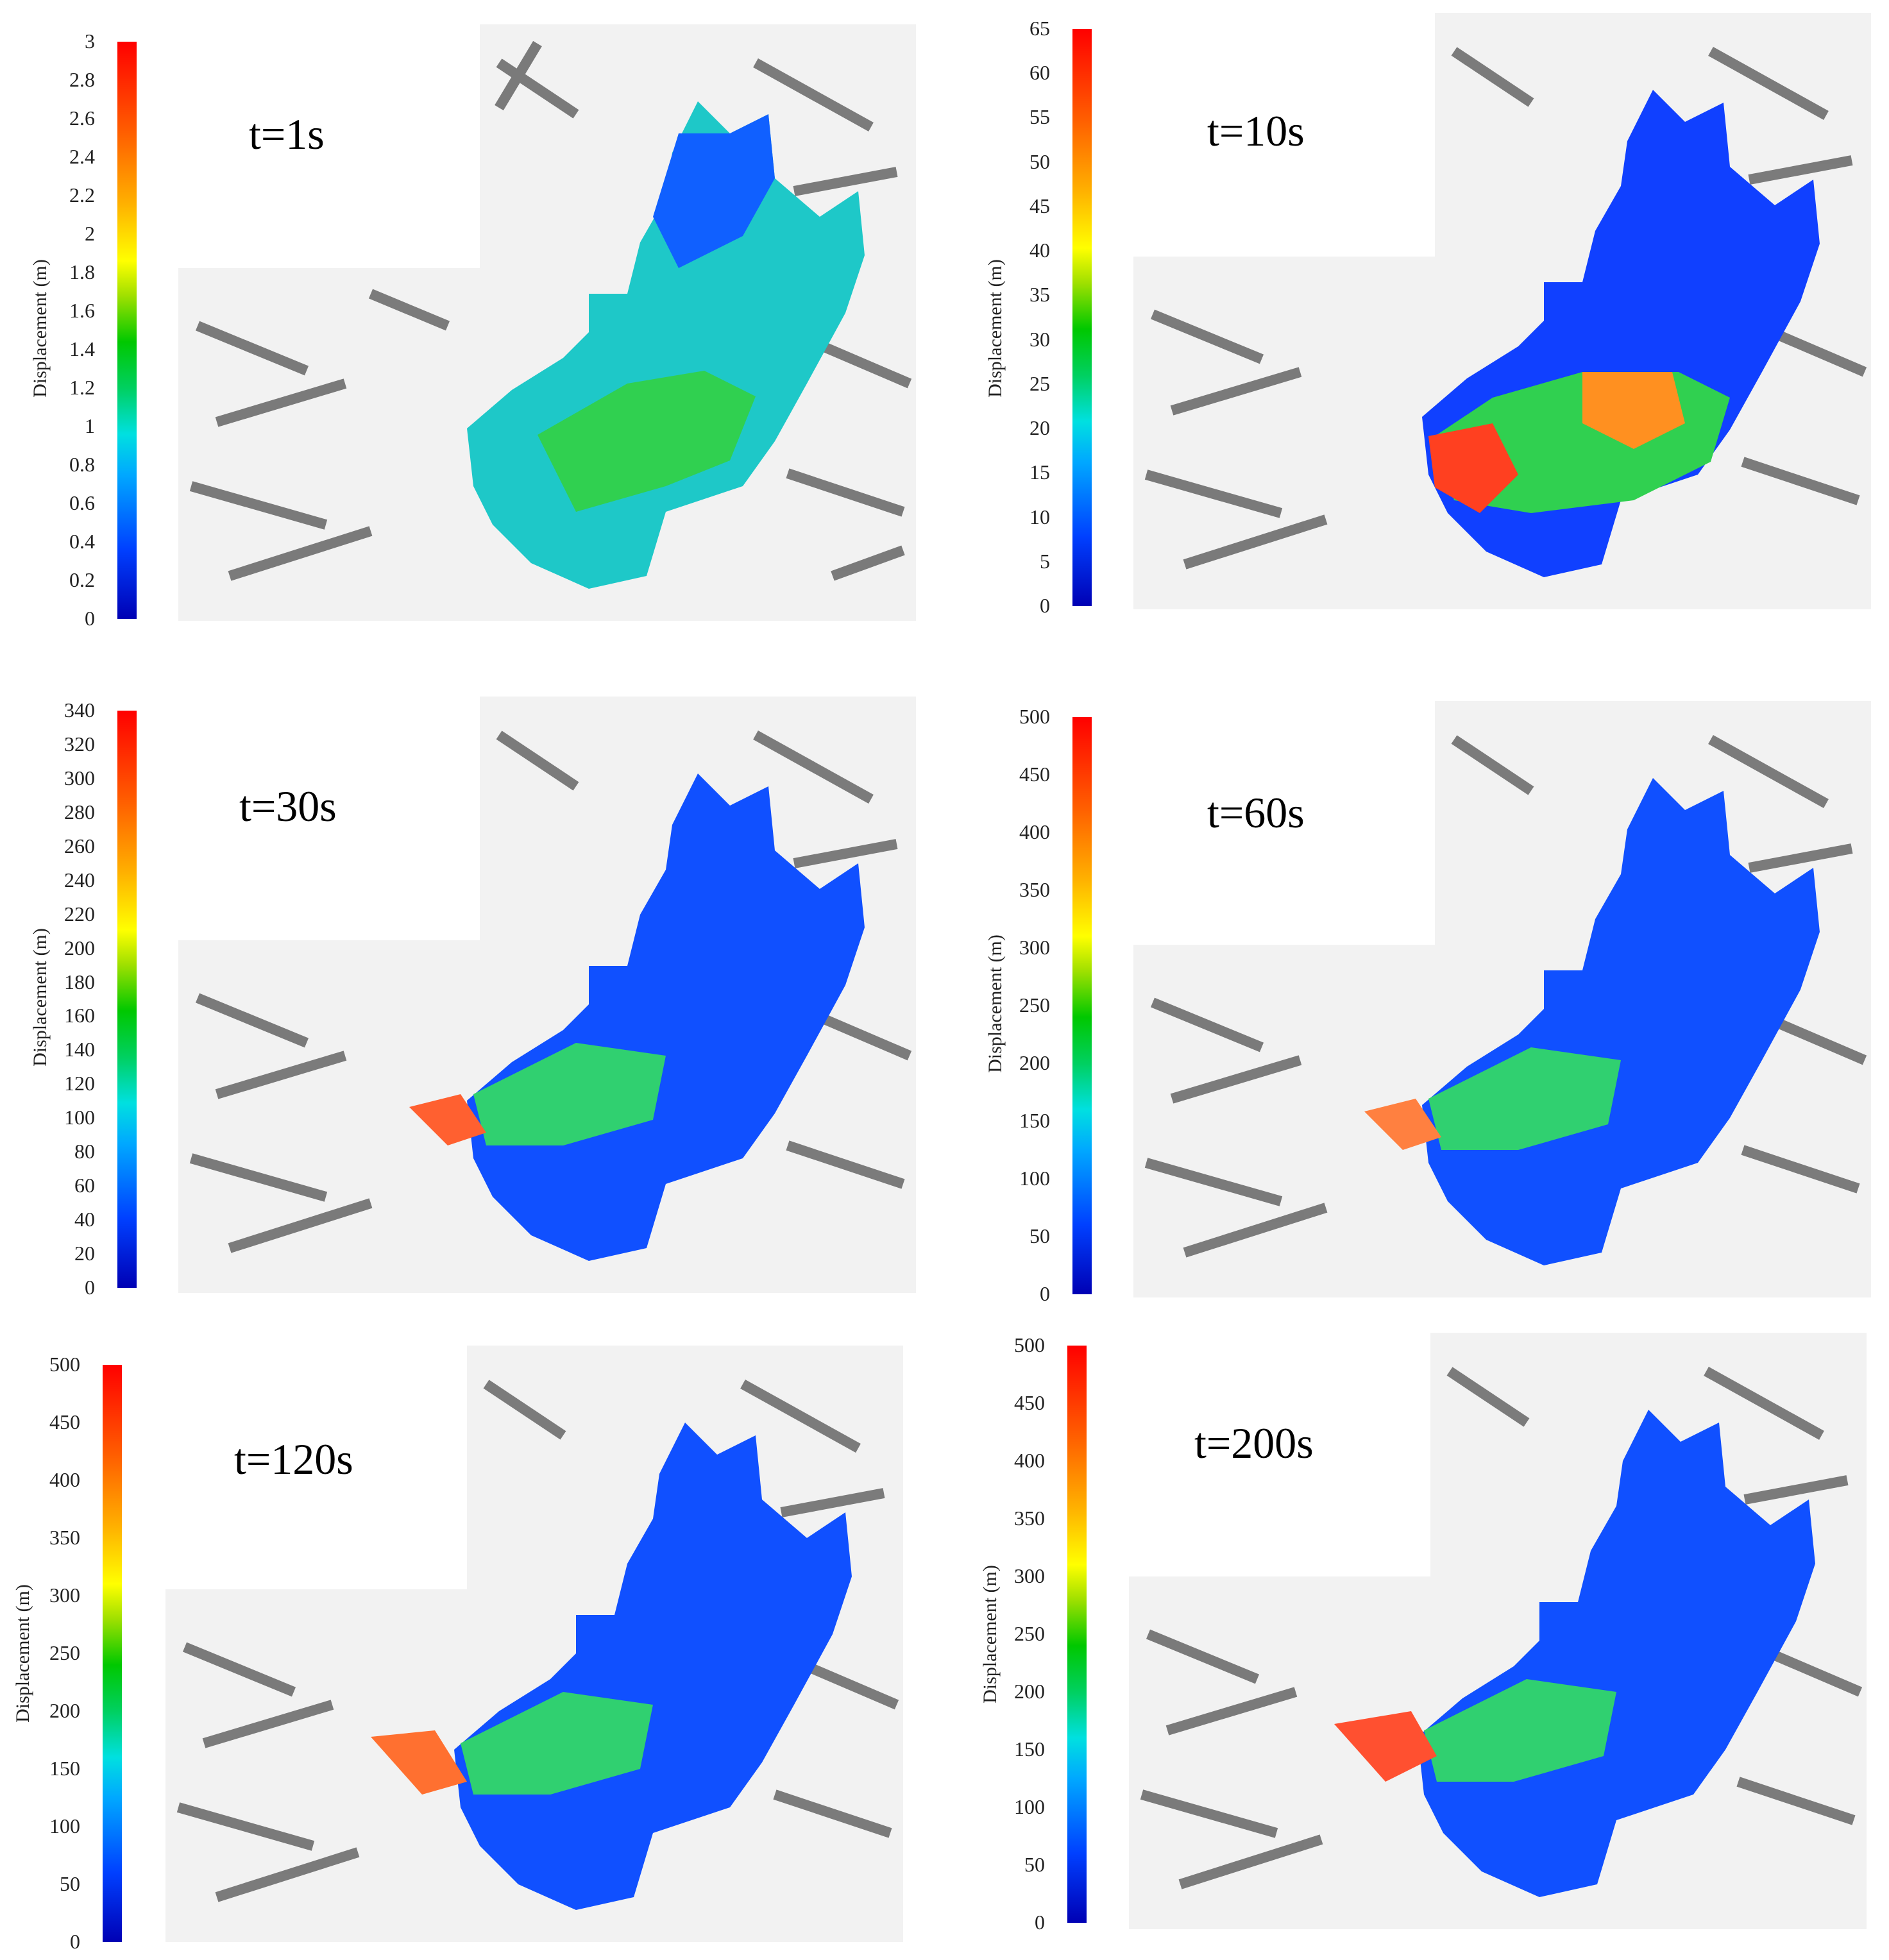  Describe the element at coordinates (1039, 205) in the screenshot. I see `colorbar-tick-label: 45` at that location.